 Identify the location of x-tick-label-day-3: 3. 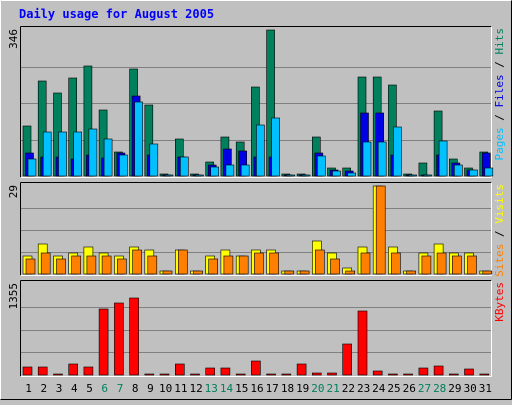
(59, 388).